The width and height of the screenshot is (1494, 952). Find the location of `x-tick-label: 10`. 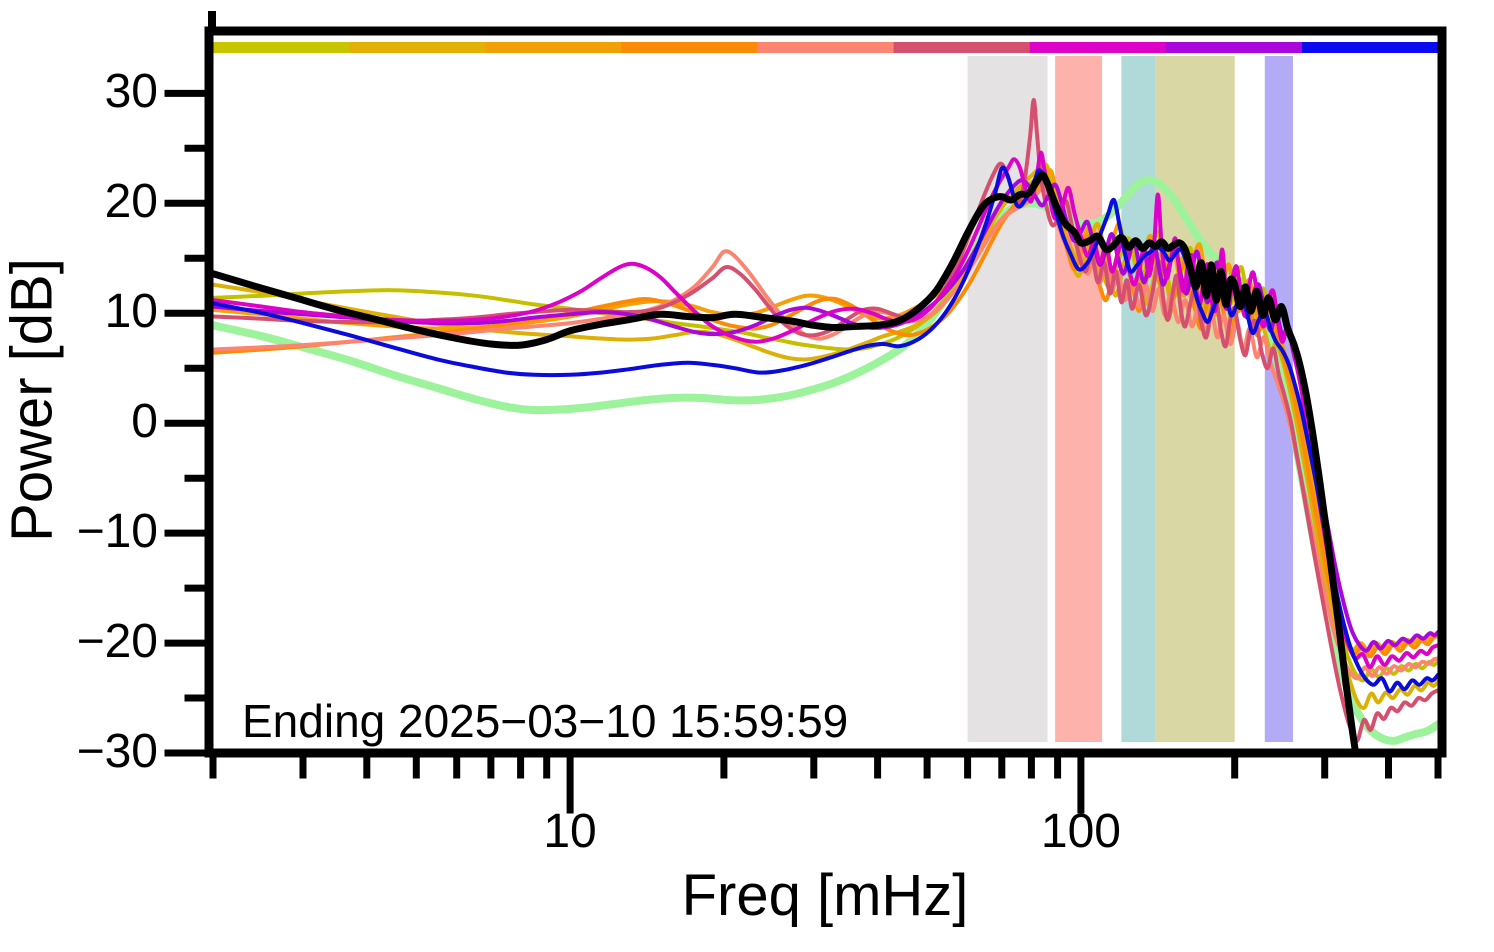

x-tick-label: 10 is located at coordinates (570, 831).